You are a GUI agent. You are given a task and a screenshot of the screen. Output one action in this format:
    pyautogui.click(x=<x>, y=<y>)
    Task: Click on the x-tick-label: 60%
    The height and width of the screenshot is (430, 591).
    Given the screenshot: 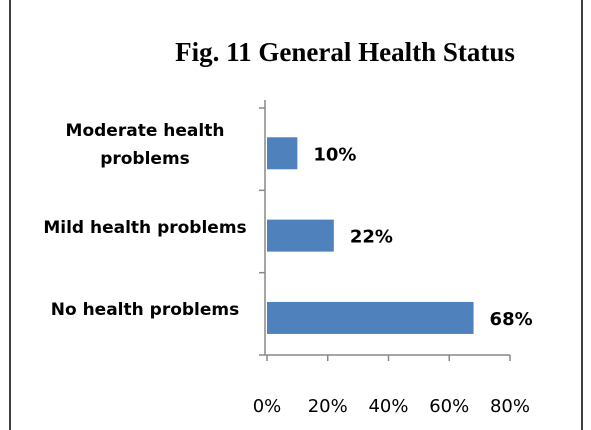 What is the action you would take?
    pyautogui.click(x=449, y=406)
    